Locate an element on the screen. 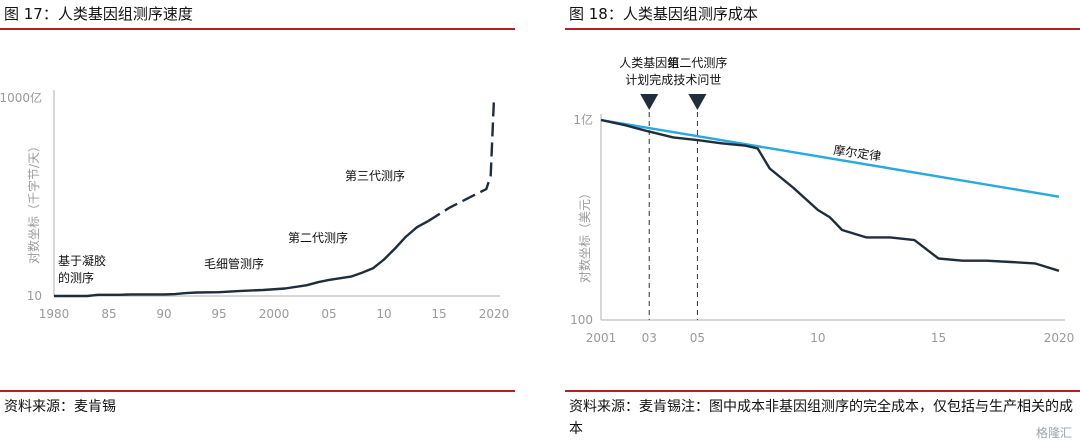 Image resolution: width=1080 pixels, height=447 pixels. y-tick-label: 1000亿 is located at coordinates (21, 97).